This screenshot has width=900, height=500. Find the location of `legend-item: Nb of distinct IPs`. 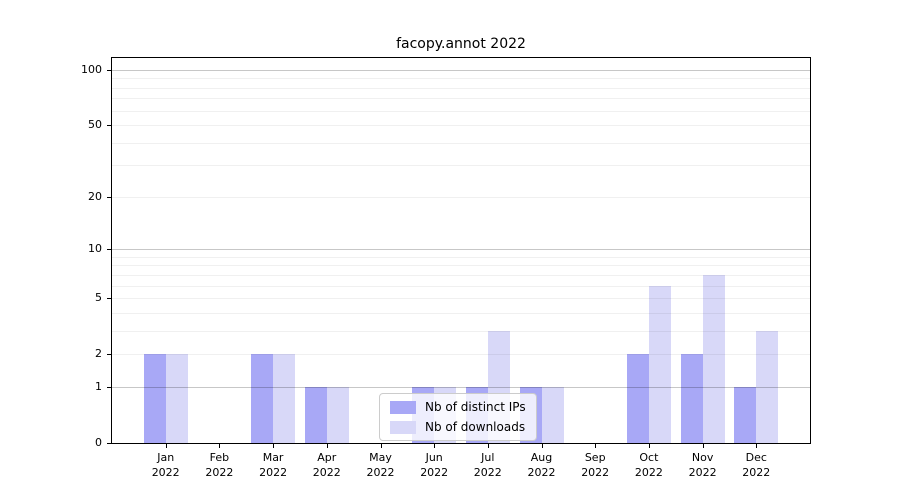

legend-item: Nb of distinct IPs is located at coordinates (458, 407).